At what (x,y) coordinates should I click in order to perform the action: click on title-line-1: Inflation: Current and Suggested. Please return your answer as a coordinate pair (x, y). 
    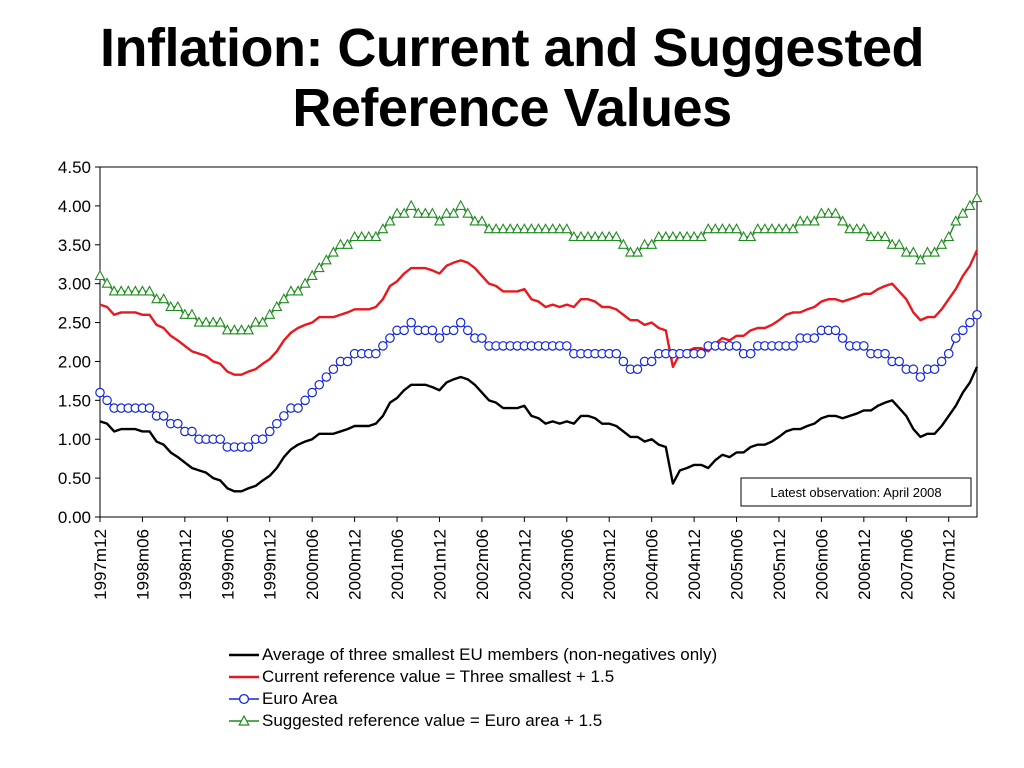
    Looking at the image, I should click on (512, 48).